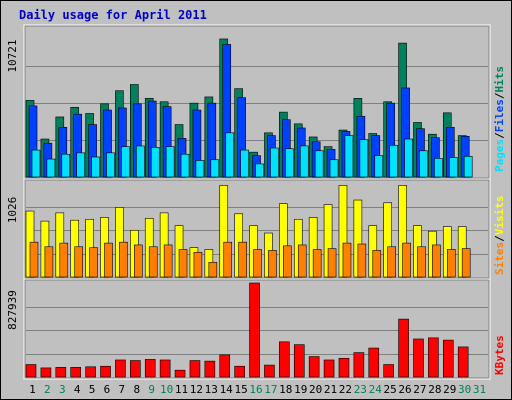 Image resolution: width=512 pixels, height=400 pixels. Describe the element at coordinates (211, 389) in the screenshot. I see `x-tick-13: 13` at that location.